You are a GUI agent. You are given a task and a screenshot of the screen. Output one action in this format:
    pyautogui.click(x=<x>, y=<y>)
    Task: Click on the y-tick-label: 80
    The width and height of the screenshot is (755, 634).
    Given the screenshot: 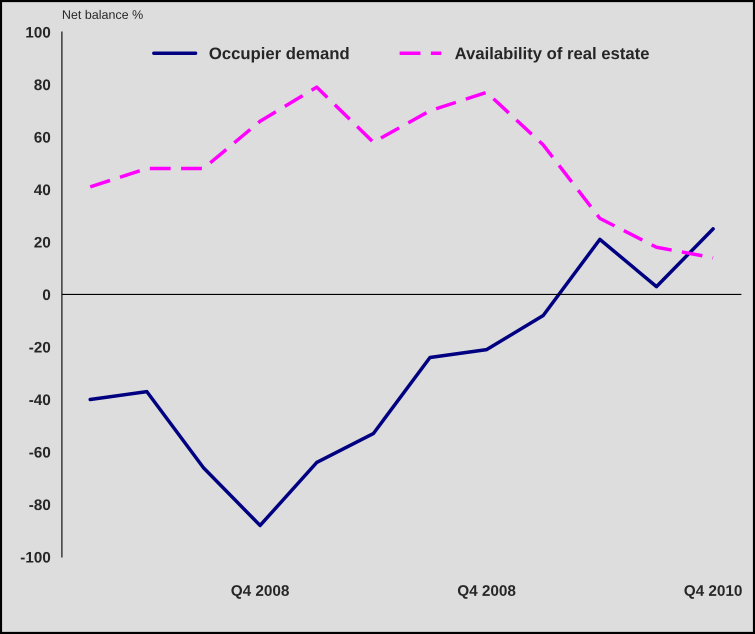 What is the action you would take?
    pyautogui.click(x=42, y=84)
    